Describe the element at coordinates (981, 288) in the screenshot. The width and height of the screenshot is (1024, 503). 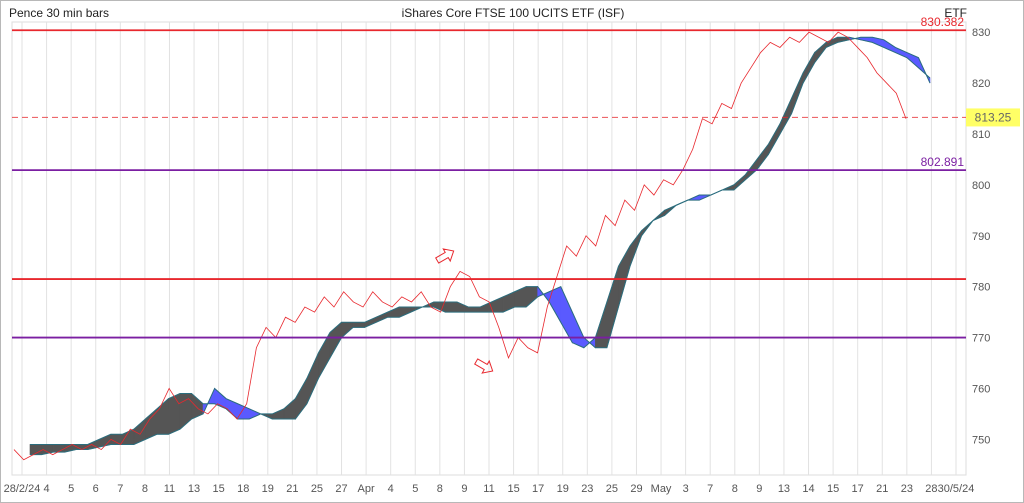
I see `y-tick-label: 780` at that location.